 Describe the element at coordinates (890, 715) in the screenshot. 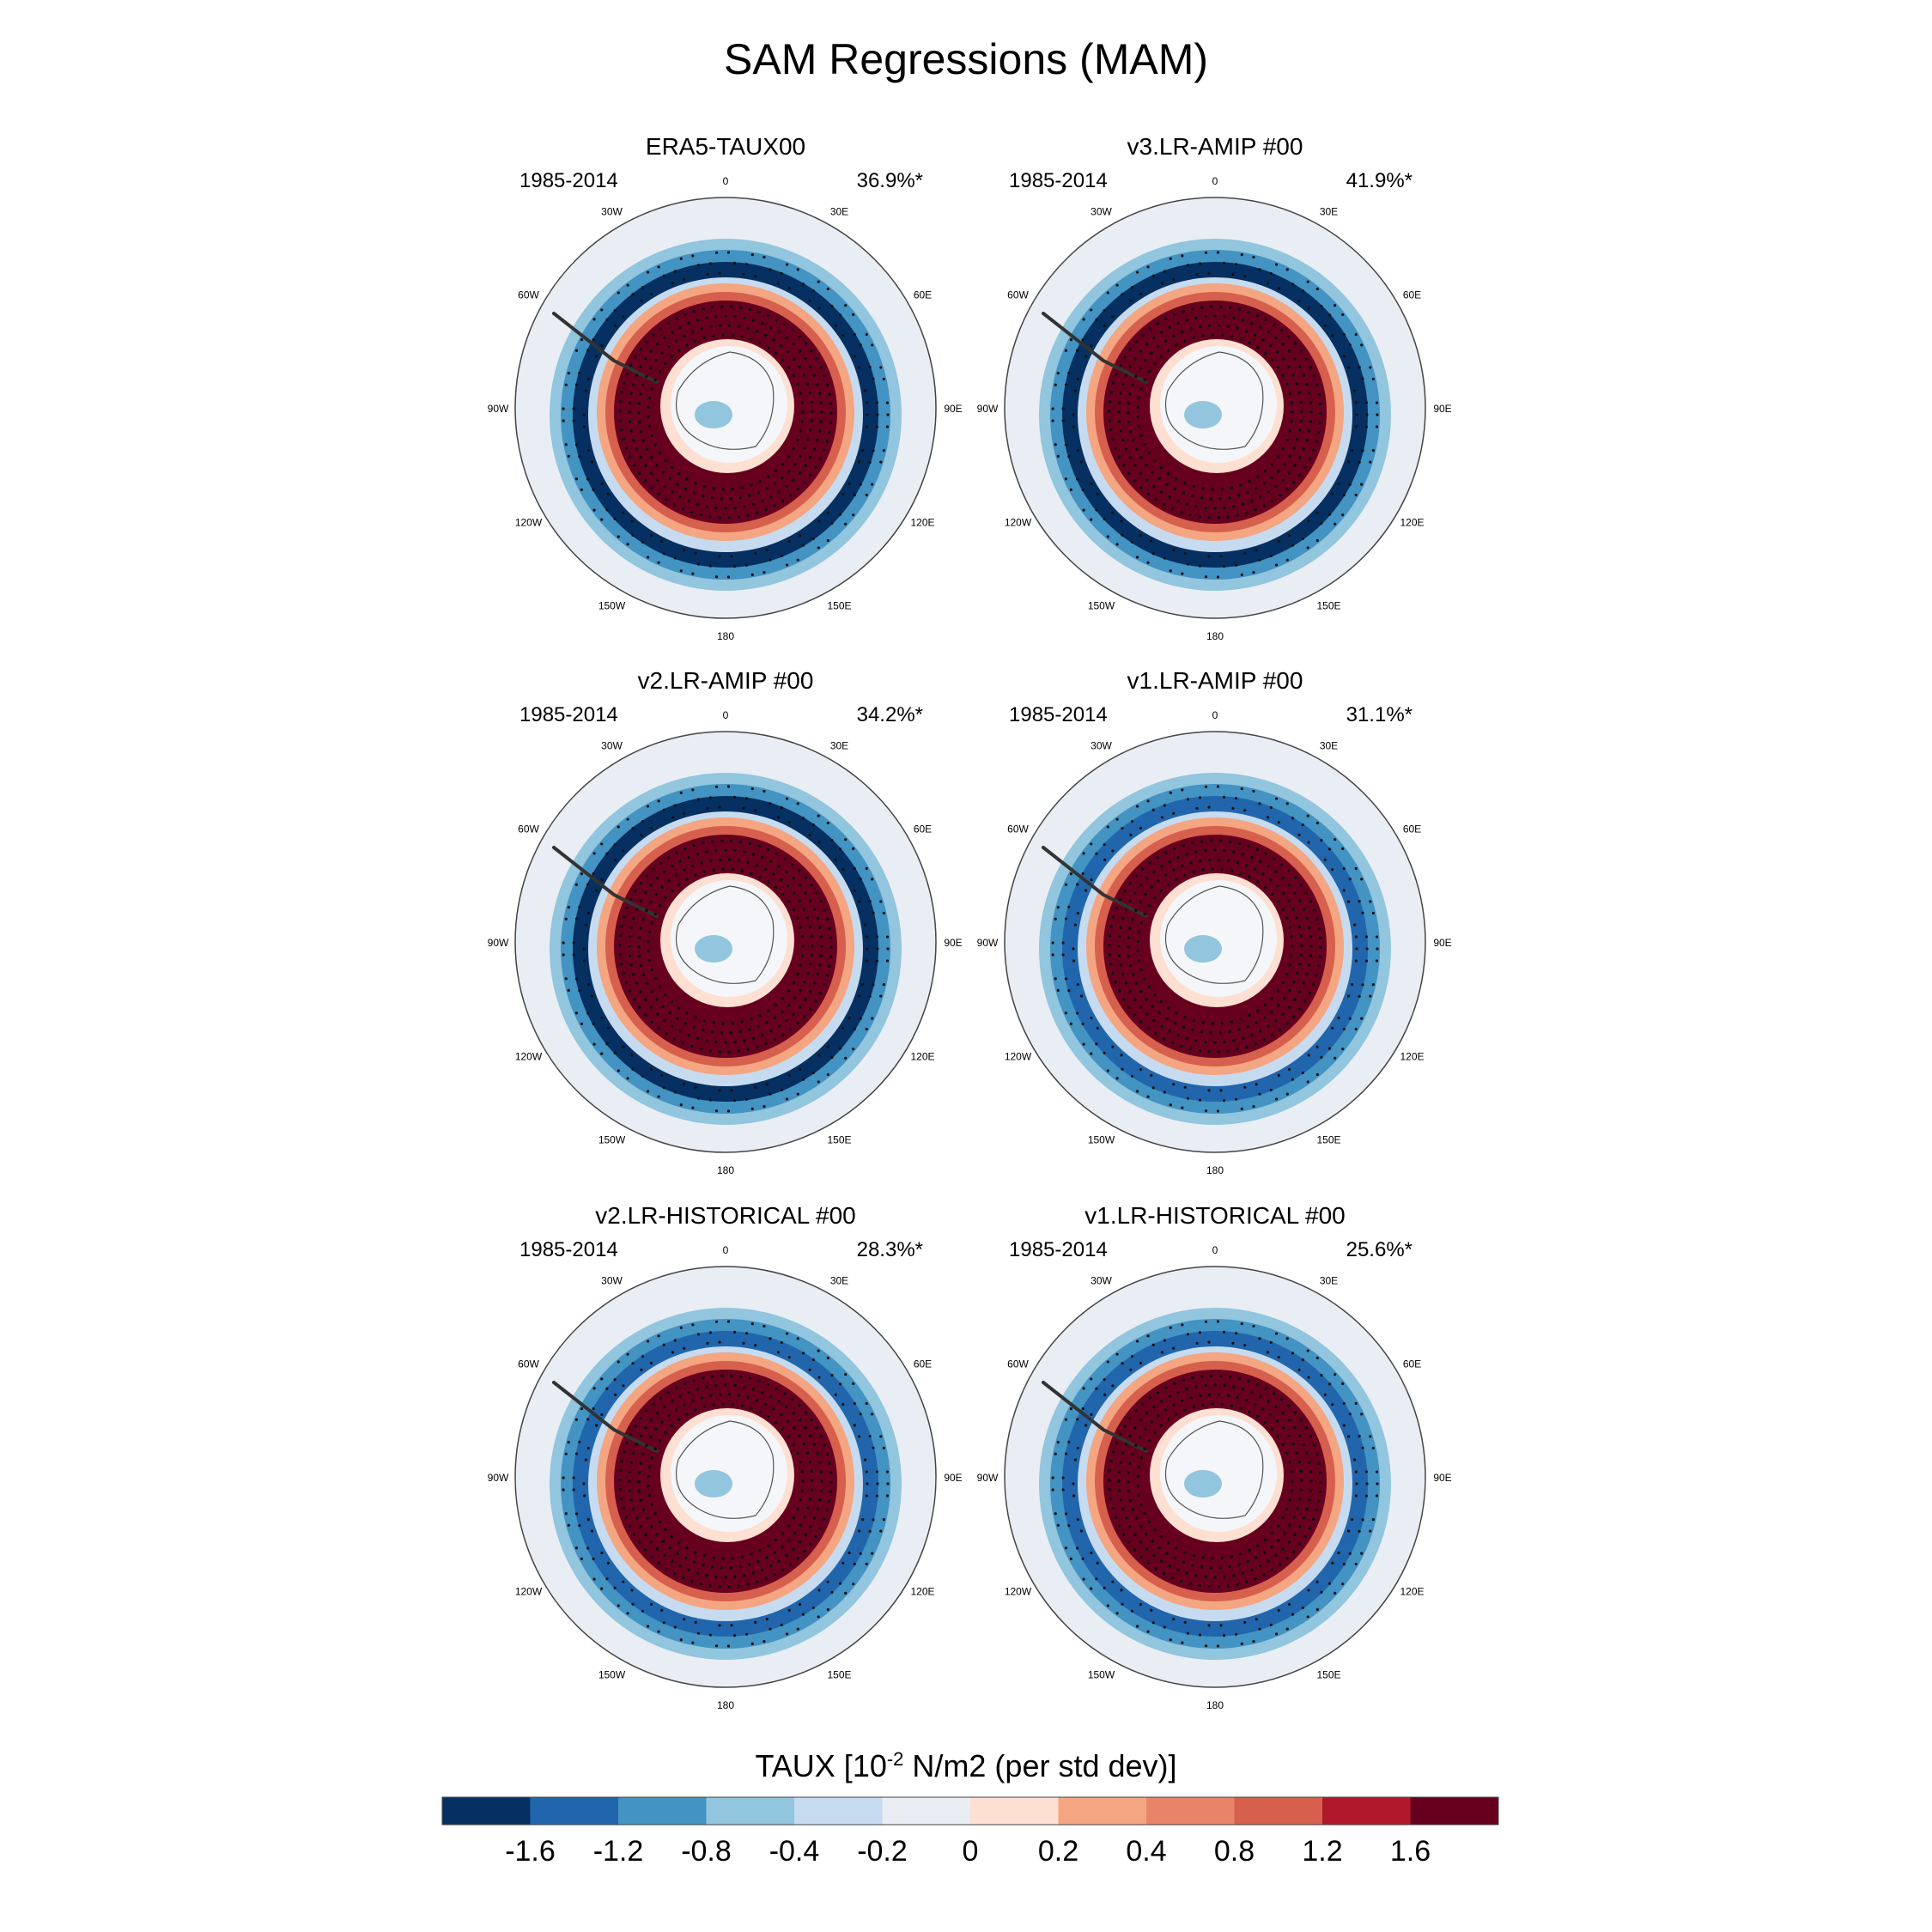

I see `panel-explained-variance: 34.2%*` at that location.